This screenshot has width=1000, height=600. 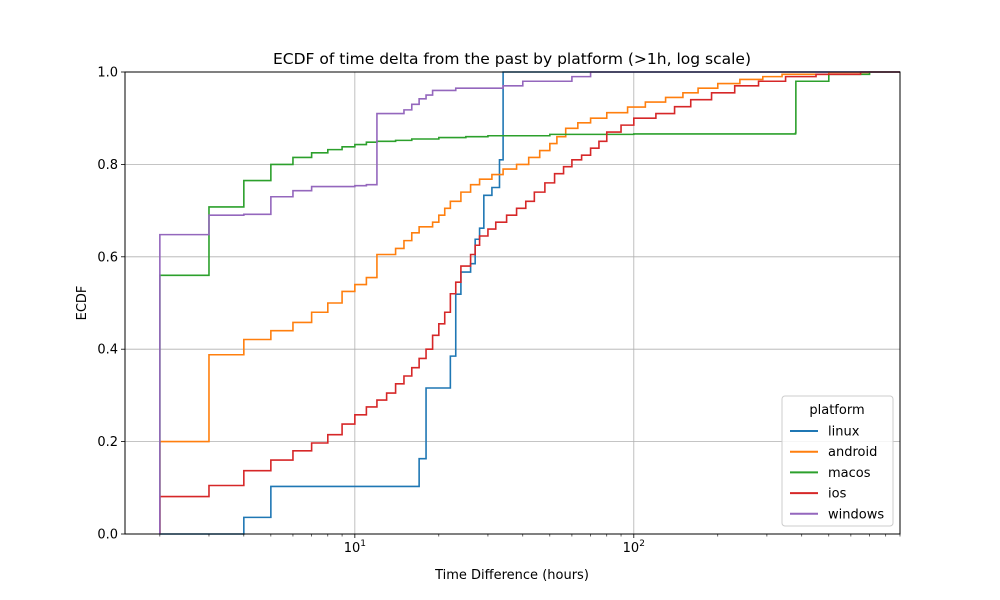 What do you see at coordinates (107, 442) in the screenshot?
I see `y-tick-label: 0.2` at bounding box center [107, 442].